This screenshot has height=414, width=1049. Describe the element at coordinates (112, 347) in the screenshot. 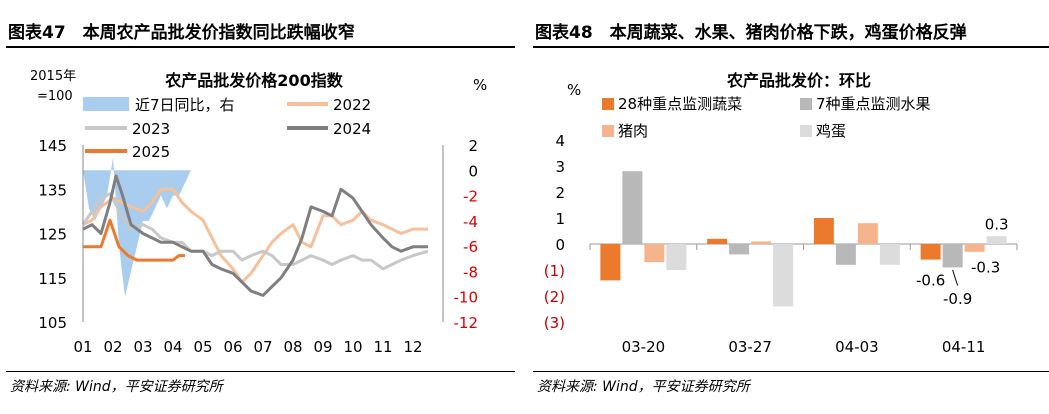

I see `xtick-label: 02` at that location.